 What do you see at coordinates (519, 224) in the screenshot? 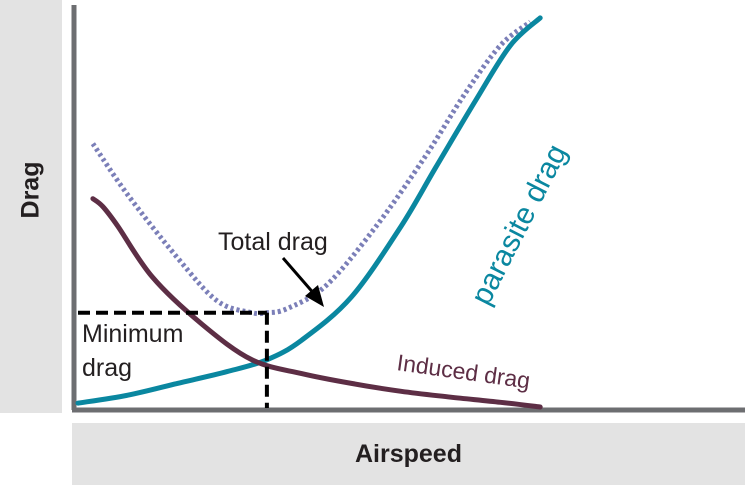
I see `parasite-drag-label: parasite drag` at bounding box center [519, 224].